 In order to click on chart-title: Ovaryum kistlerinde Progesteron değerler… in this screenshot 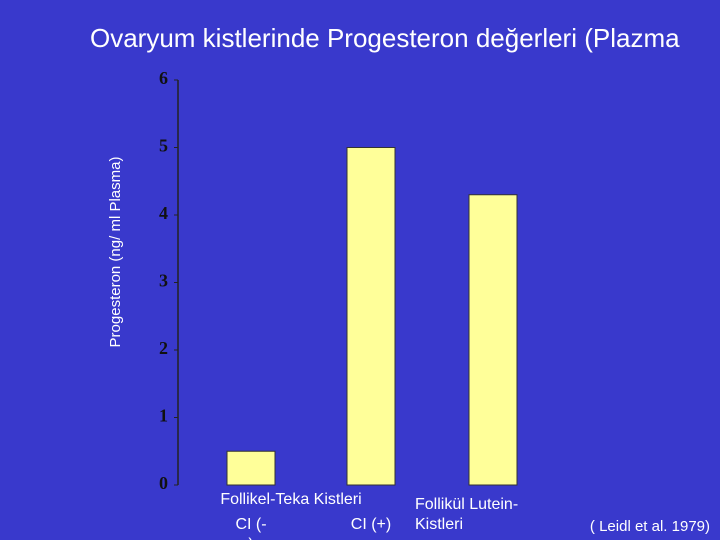, I will do `click(385, 38)`.